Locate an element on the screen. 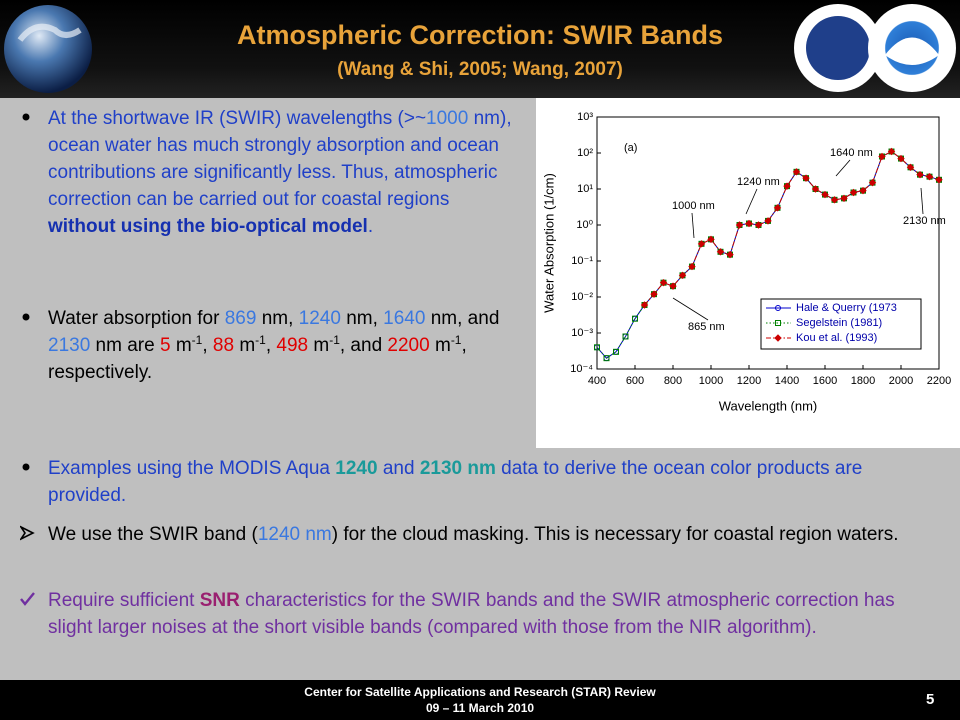 The height and width of the screenshot is (720, 960). text-run: 869 is located at coordinates (240, 318).